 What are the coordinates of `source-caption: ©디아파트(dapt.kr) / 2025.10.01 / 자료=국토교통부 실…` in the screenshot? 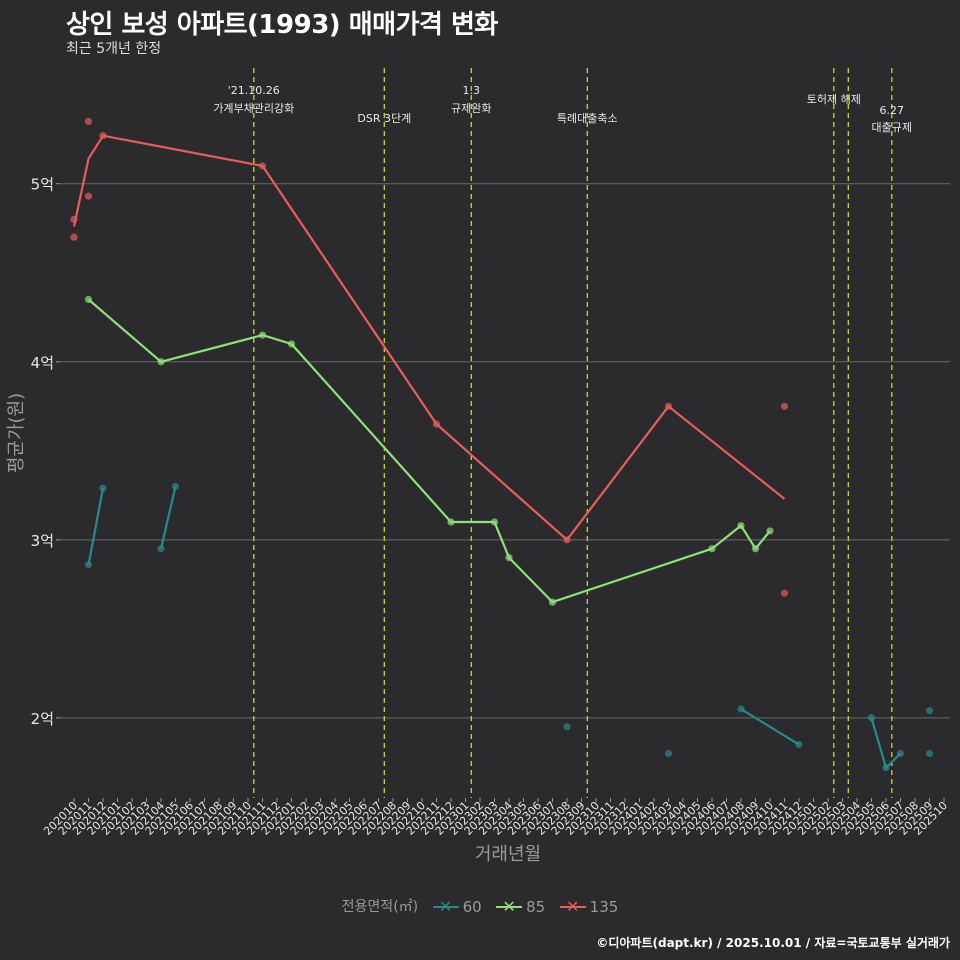 It's located at (773, 943).